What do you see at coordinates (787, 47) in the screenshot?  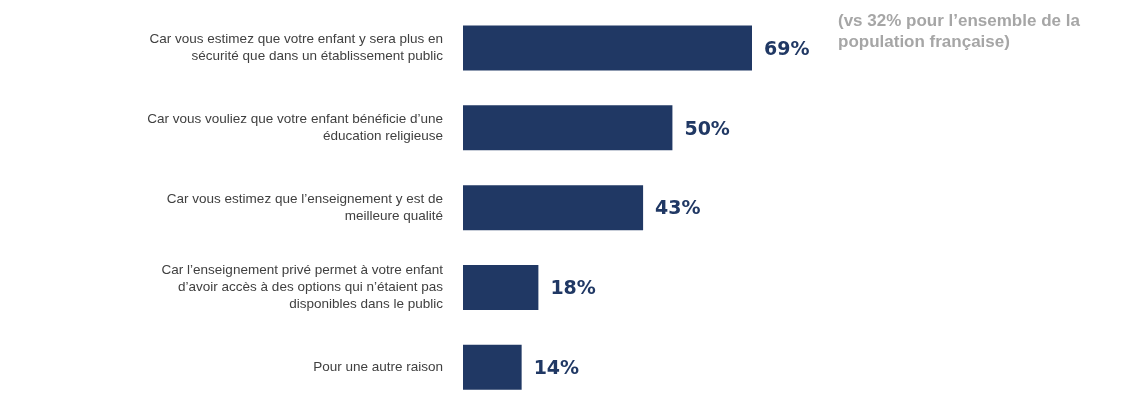 I see `data-label: 69%` at bounding box center [787, 47].